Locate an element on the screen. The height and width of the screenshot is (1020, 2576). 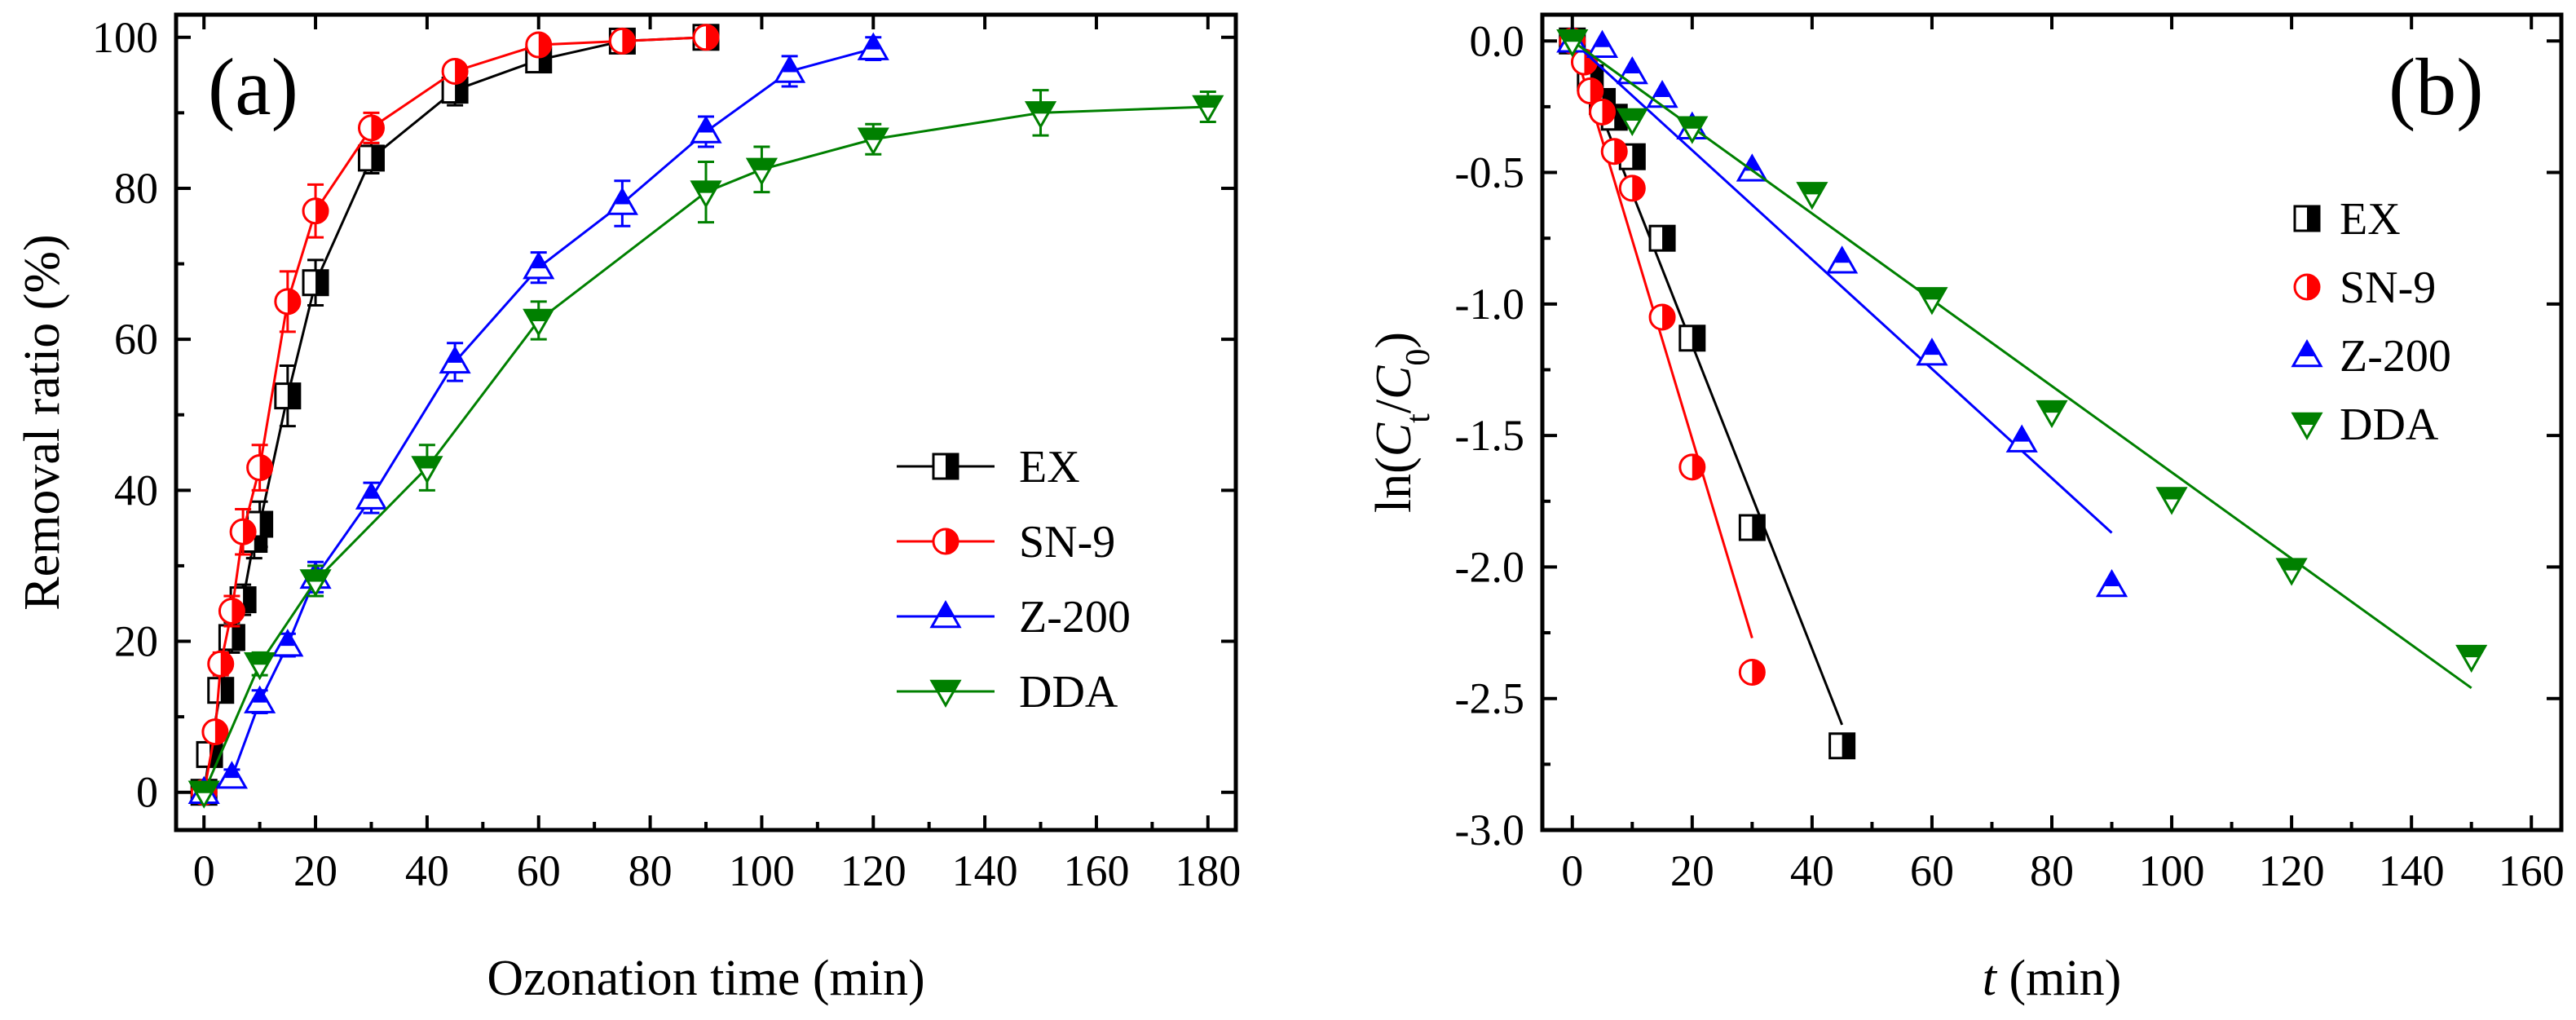
a-series-line is located at coordinates (454, 415).